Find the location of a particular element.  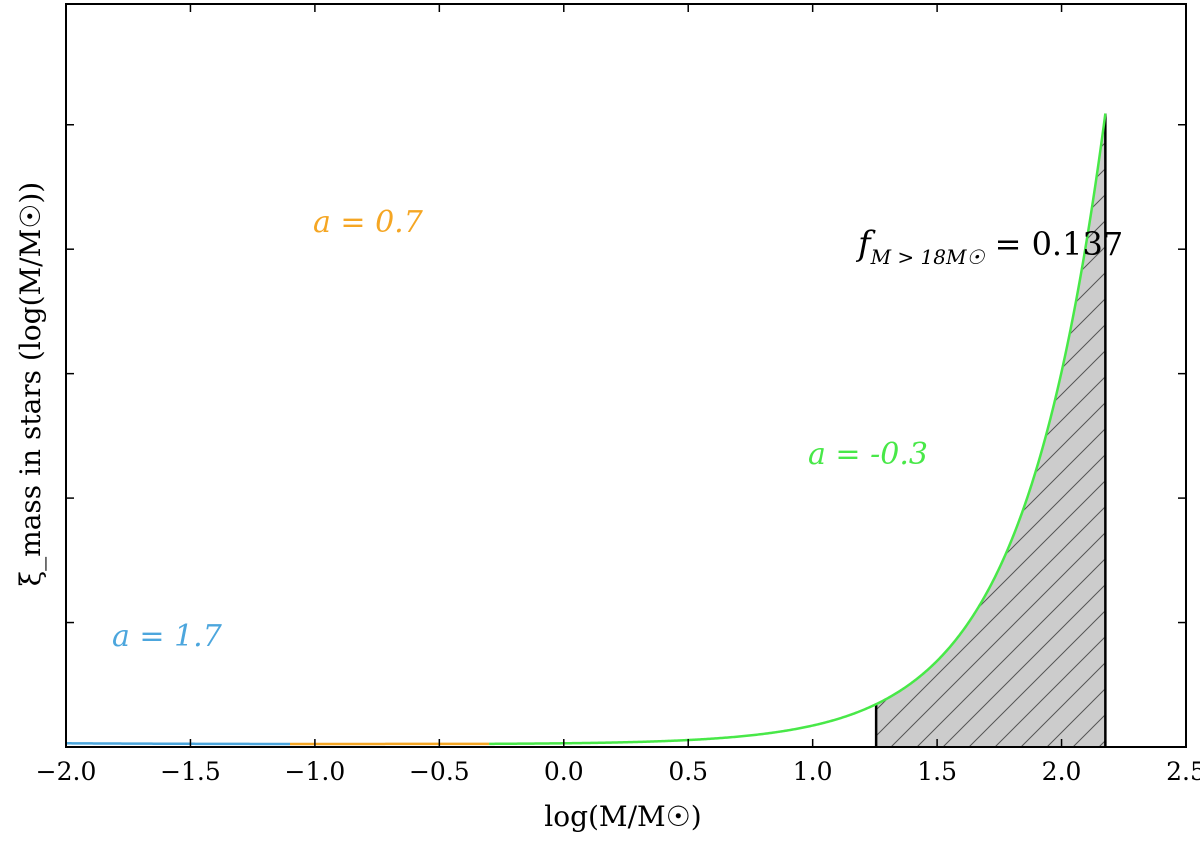

annotation-subscript: M > 18M☉ is located at coordinates (928, 257).